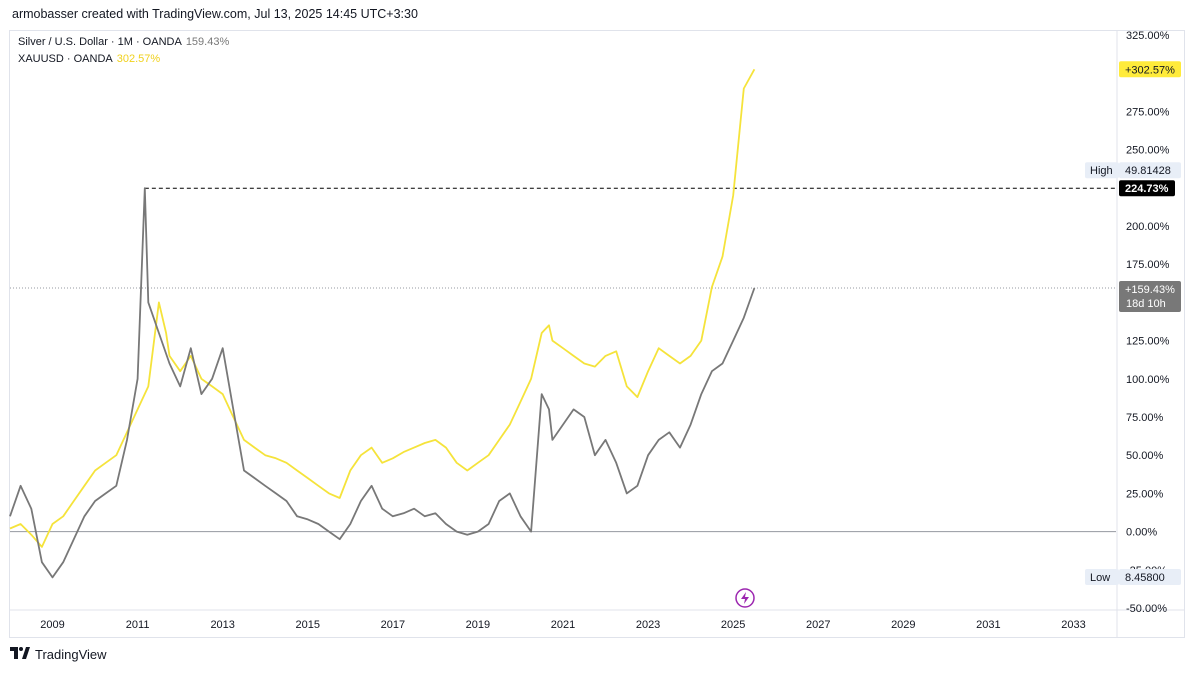 Image resolution: width=1195 pixels, height=673 pixels. What do you see at coordinates (393, 625) in the screenshot?
I see `x-tick-label: 2017` at bounding box center [393, 625].